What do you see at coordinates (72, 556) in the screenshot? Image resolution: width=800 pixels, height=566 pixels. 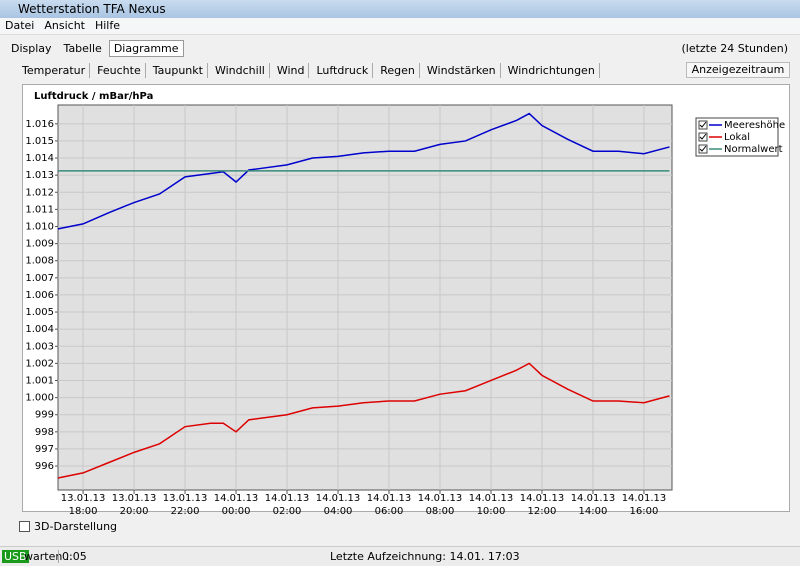 I see `status-timer: 0:05` at bounding box center [72, 556].